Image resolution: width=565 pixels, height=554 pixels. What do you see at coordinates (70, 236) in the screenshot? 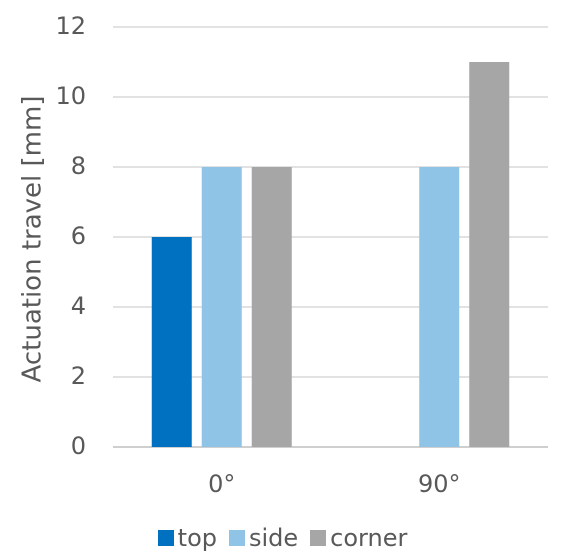
I see `y-tick-labels: 0 2 4 6 8 10 12` at bounding box center [70, 236].